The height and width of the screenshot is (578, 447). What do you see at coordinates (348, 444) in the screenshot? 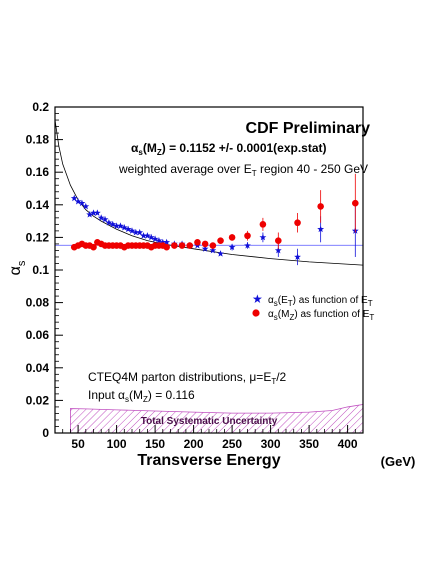
I see `x-tick-label: 400` at bounding box center [348, 444].